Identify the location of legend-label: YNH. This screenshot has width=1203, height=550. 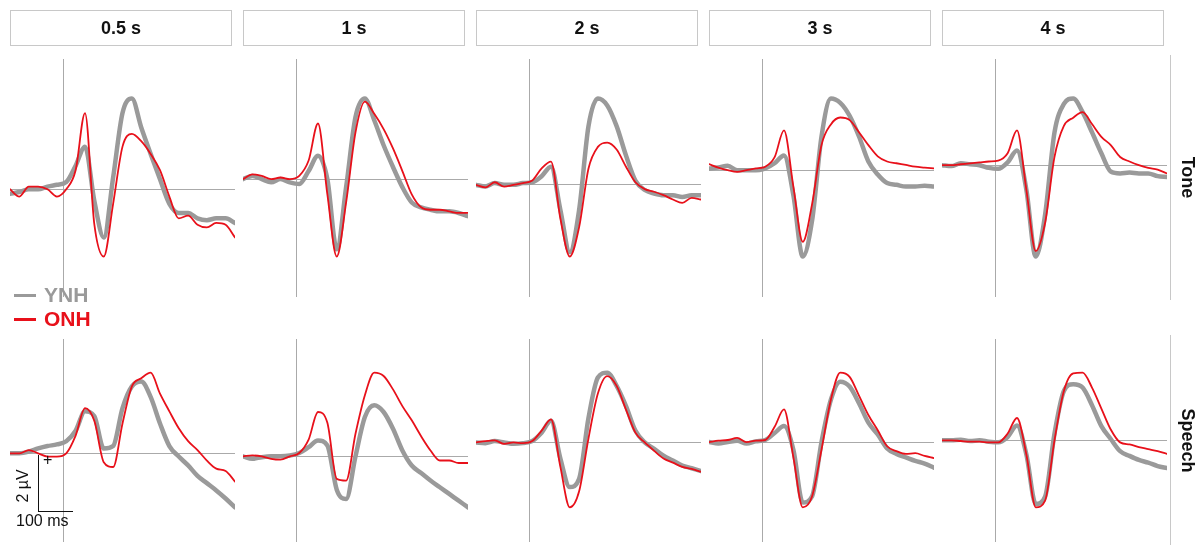
(66, 295).